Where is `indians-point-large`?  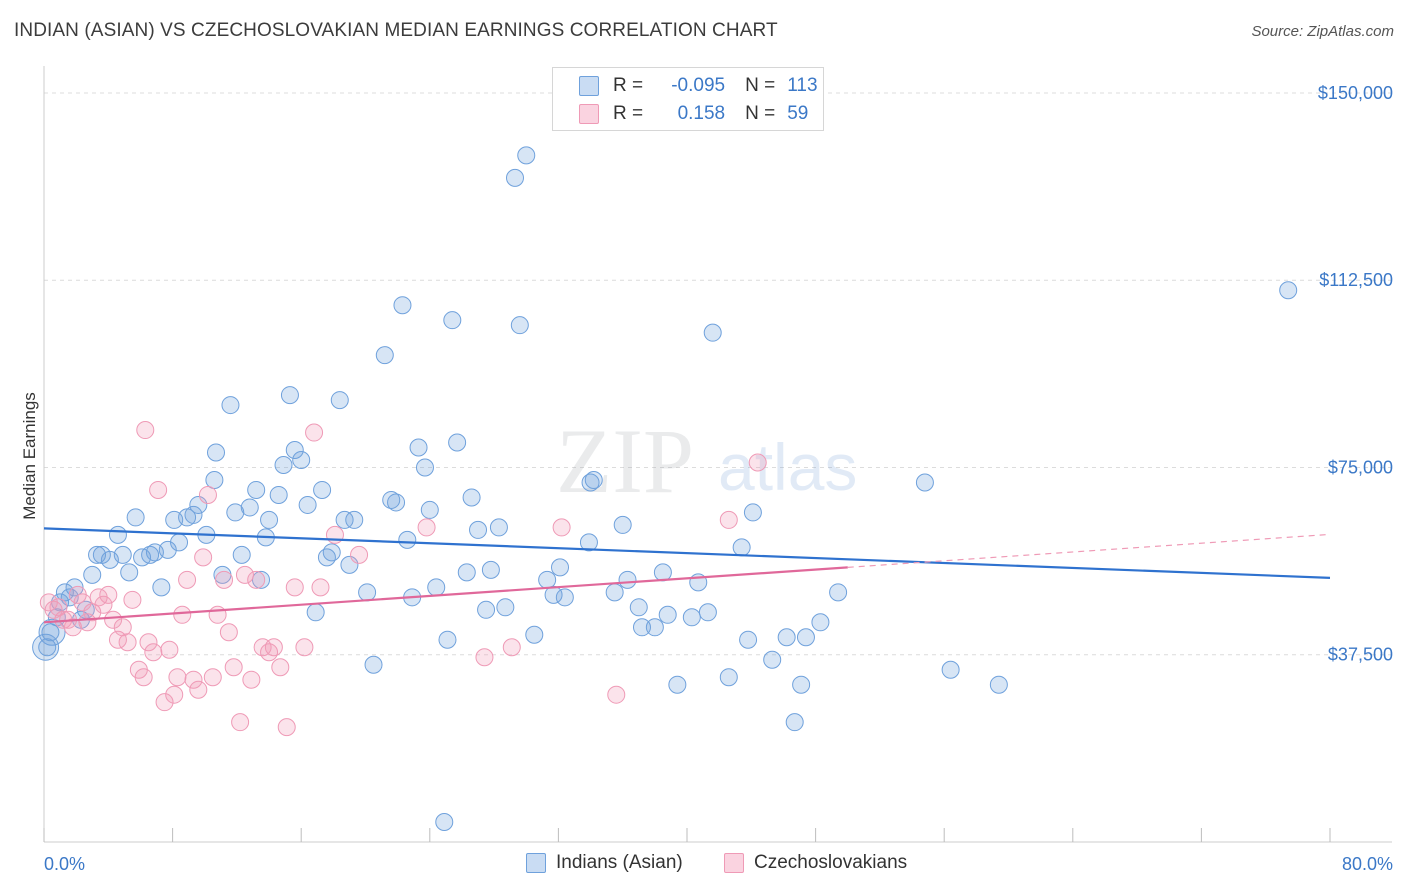
indians-point-large is located at coordinates (52, 632).